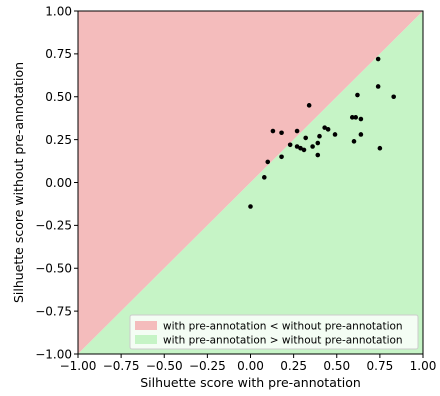 This screenshot has height=396, width=440. What do you see at coordinates (18, 182) in the screenshot?
I see `y-axis-label: Silhuette score without pre-annotation` at bounding box center [18, 182].